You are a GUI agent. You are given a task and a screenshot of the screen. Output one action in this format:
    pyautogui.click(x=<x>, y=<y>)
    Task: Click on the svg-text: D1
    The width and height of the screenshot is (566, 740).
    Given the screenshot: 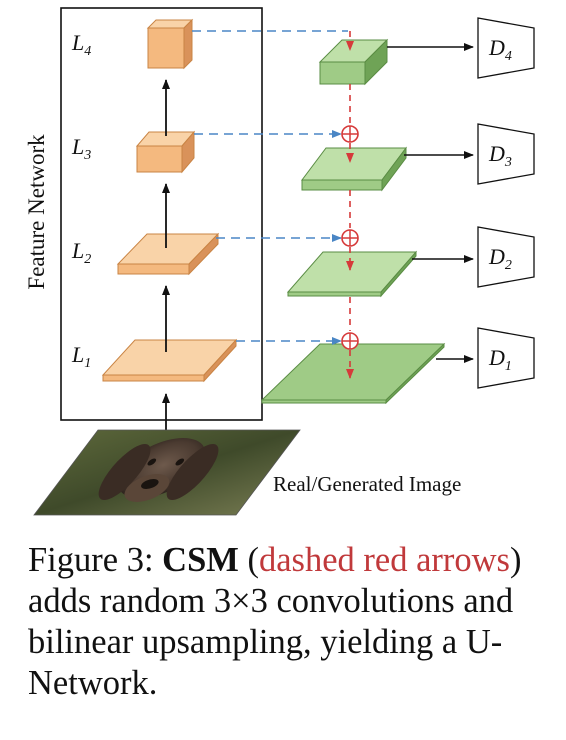 What is the action you would take?
    pyautogui.click(x=500, y=359)
    